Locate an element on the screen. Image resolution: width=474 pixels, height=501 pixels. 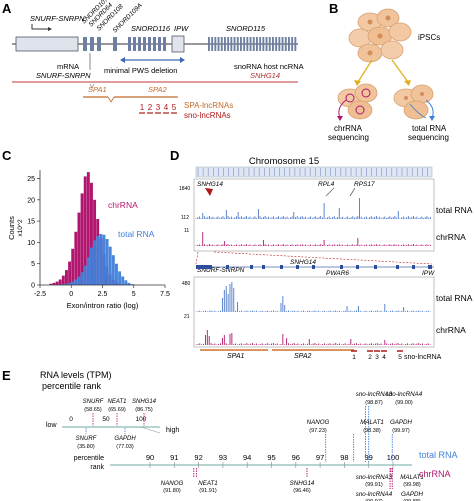
chromosome-ideogram is located at coordinates (314, 172).